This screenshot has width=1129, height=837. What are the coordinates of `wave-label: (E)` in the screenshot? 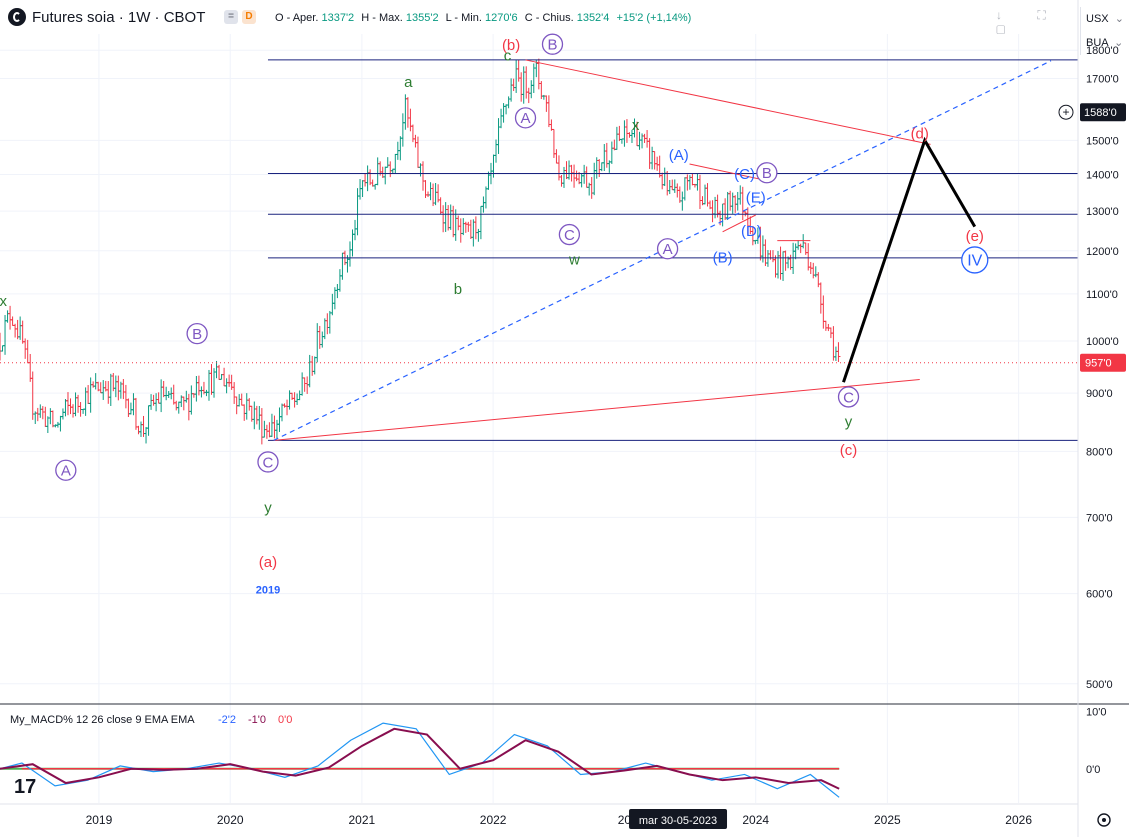 It's located at (756, 197).